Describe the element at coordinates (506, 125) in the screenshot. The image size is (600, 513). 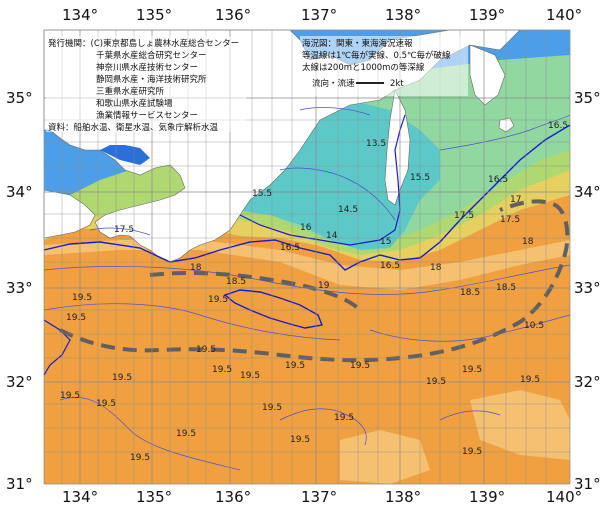
I see `land-oshima` at that location.